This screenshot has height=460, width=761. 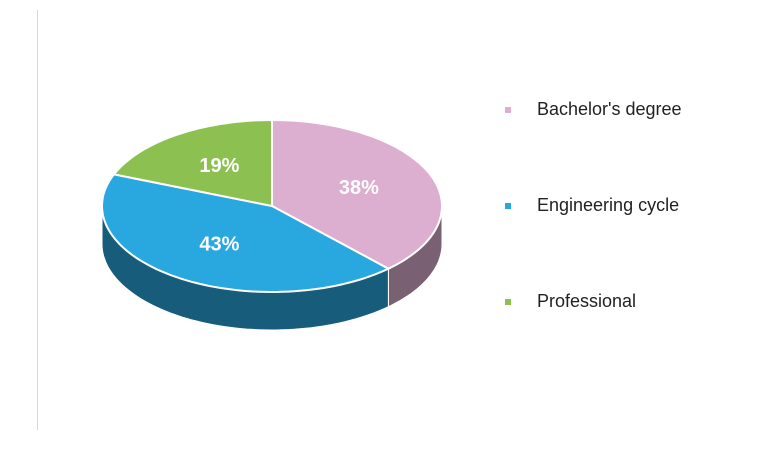 I want to click on data-label: 19%, so click(x=219, y=166).